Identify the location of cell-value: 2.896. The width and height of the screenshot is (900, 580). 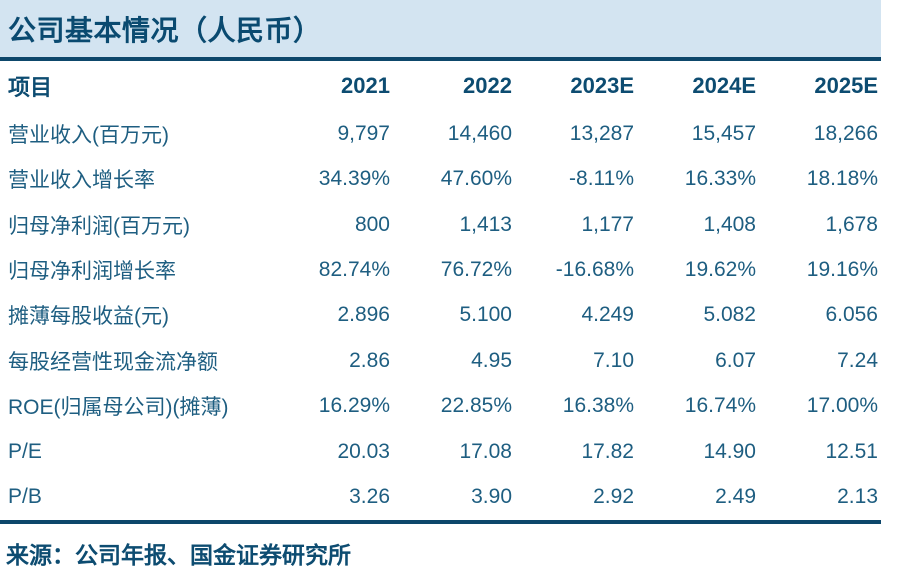
(363, 315).